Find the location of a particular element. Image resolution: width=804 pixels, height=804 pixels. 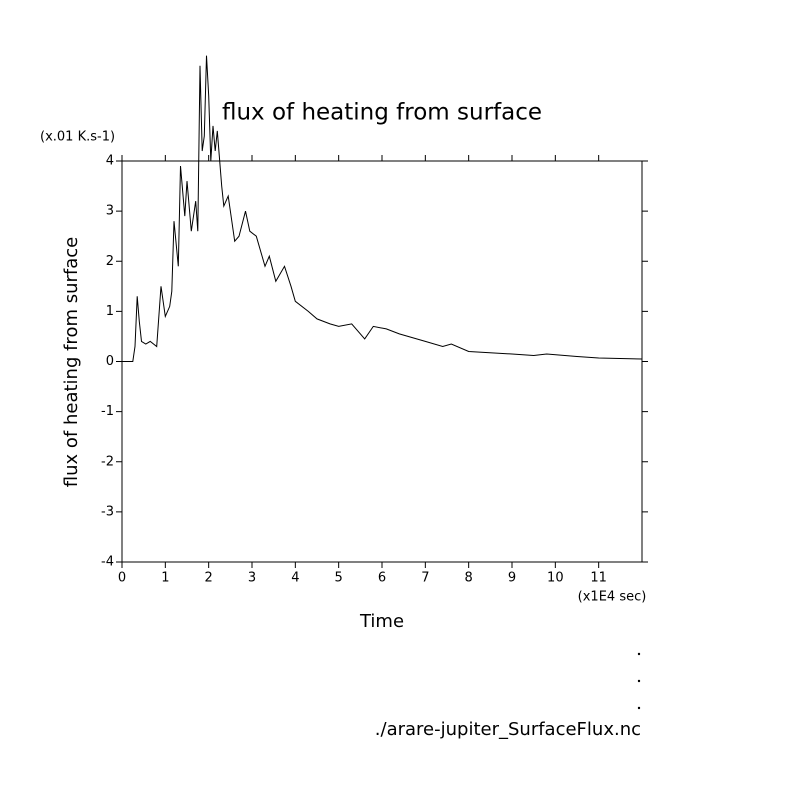

x-tick-label: 0 is located at coordinates (122, 578).